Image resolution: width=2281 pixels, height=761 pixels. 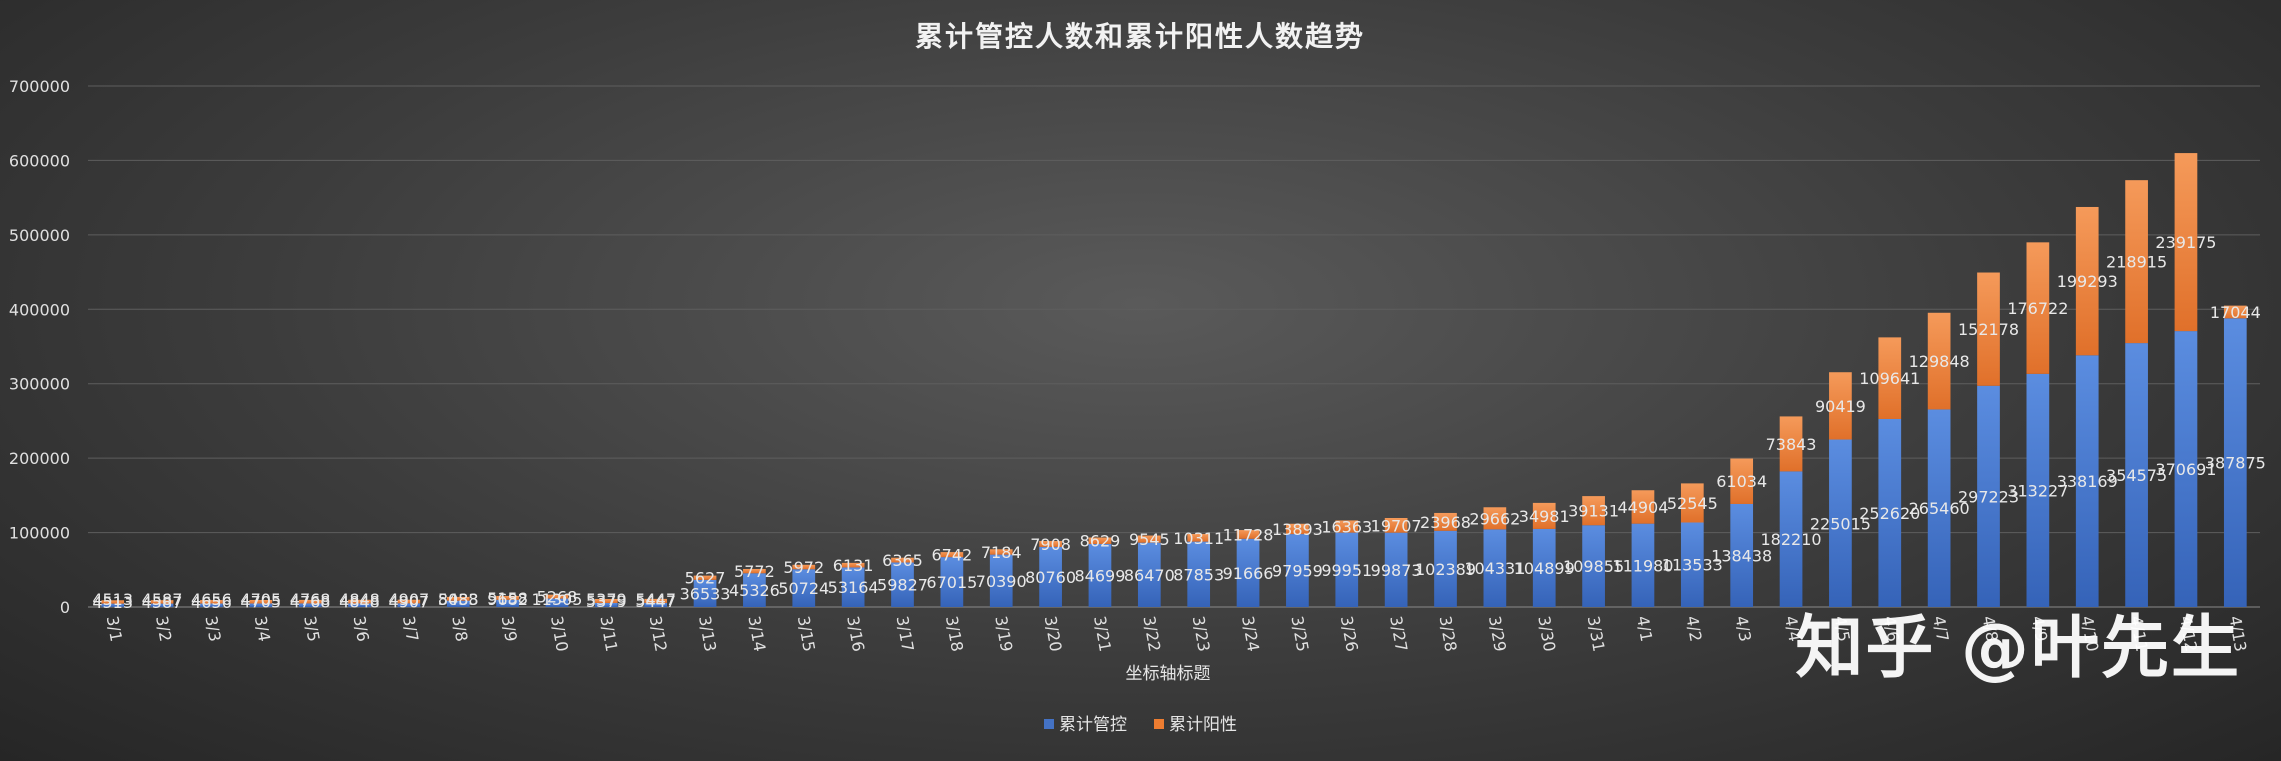 What do you see at coordinates (1891, 628) in the screenshot?
I see `x-tick-label: 4/6` at bounding box center [1891, 628].